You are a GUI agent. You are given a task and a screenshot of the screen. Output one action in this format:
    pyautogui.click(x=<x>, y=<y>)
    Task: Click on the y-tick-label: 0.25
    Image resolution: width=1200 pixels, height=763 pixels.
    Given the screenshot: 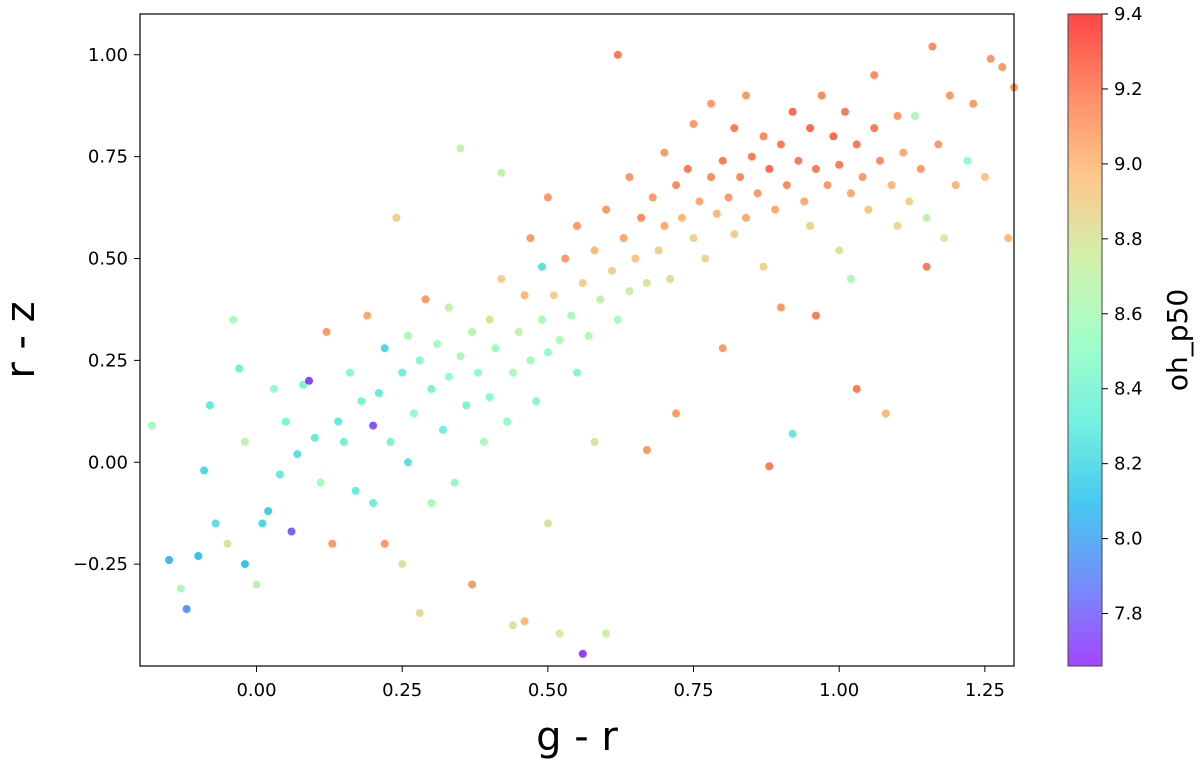 What is the action you would take?
    pyautogui.click(x=108, y=360)
    